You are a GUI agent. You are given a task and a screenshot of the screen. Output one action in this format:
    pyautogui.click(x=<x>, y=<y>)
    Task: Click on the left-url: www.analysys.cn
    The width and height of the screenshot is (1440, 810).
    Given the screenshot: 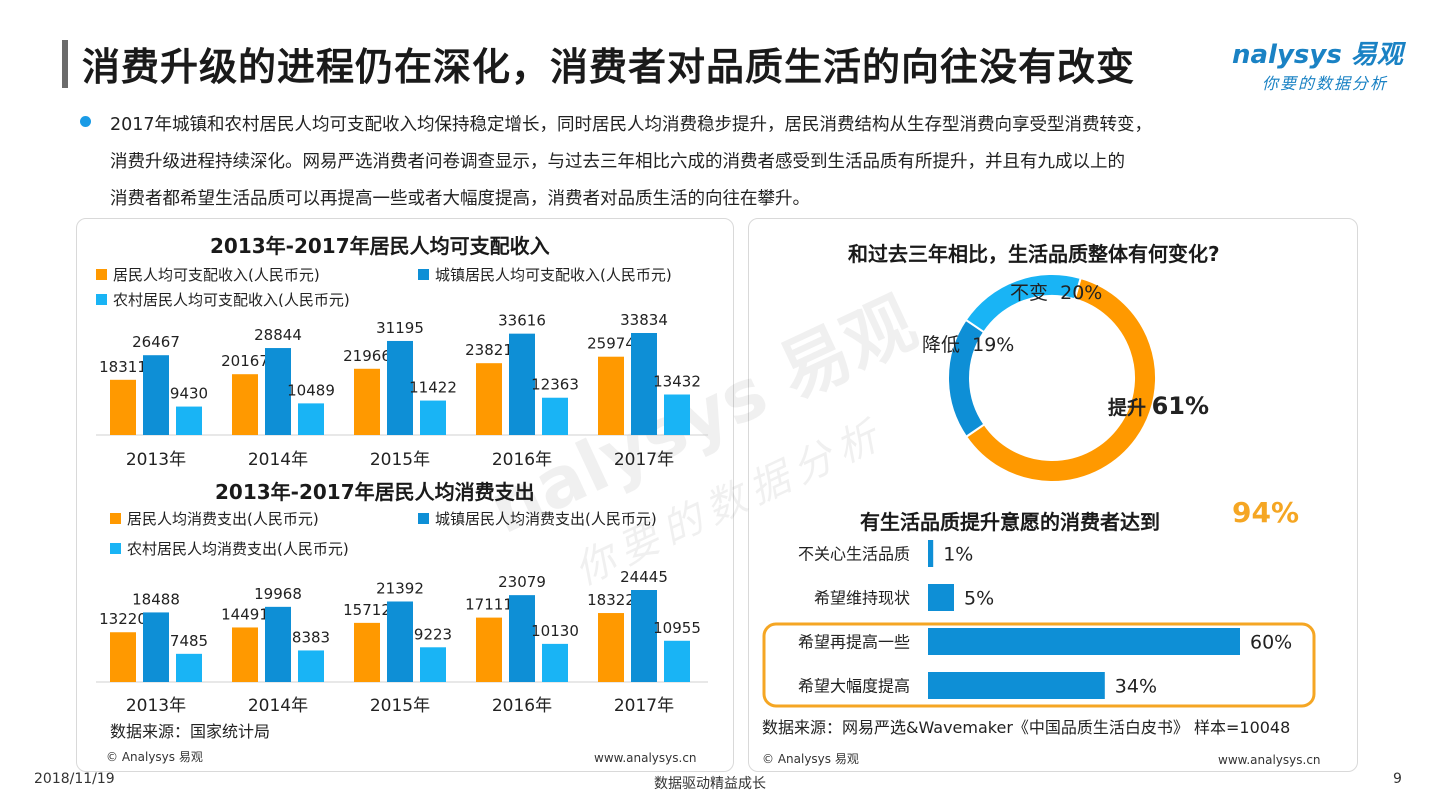 What is the action you would take?
    pyautogui.click(x=645, y=758)
    